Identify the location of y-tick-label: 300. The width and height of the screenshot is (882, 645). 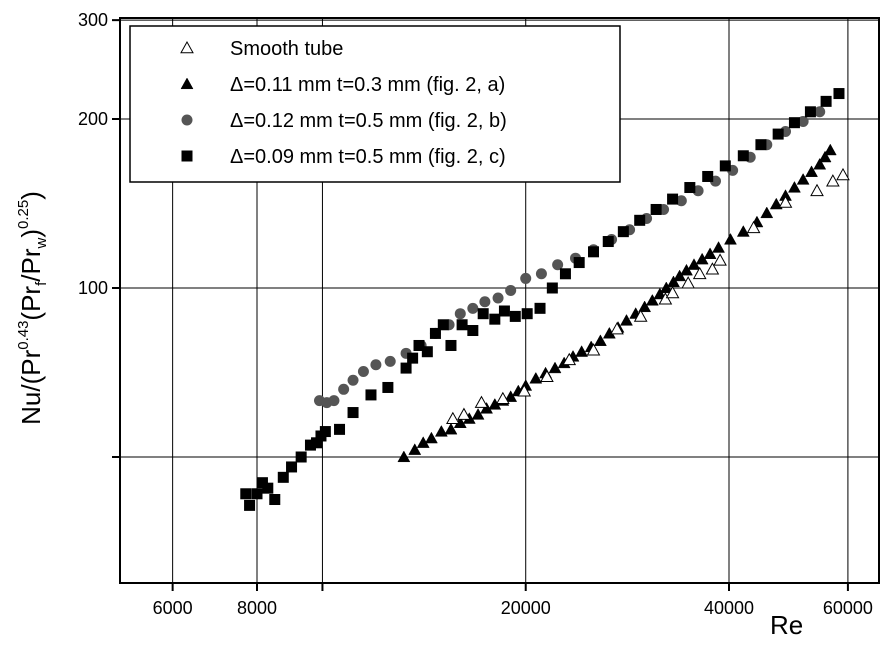
(93, 20).